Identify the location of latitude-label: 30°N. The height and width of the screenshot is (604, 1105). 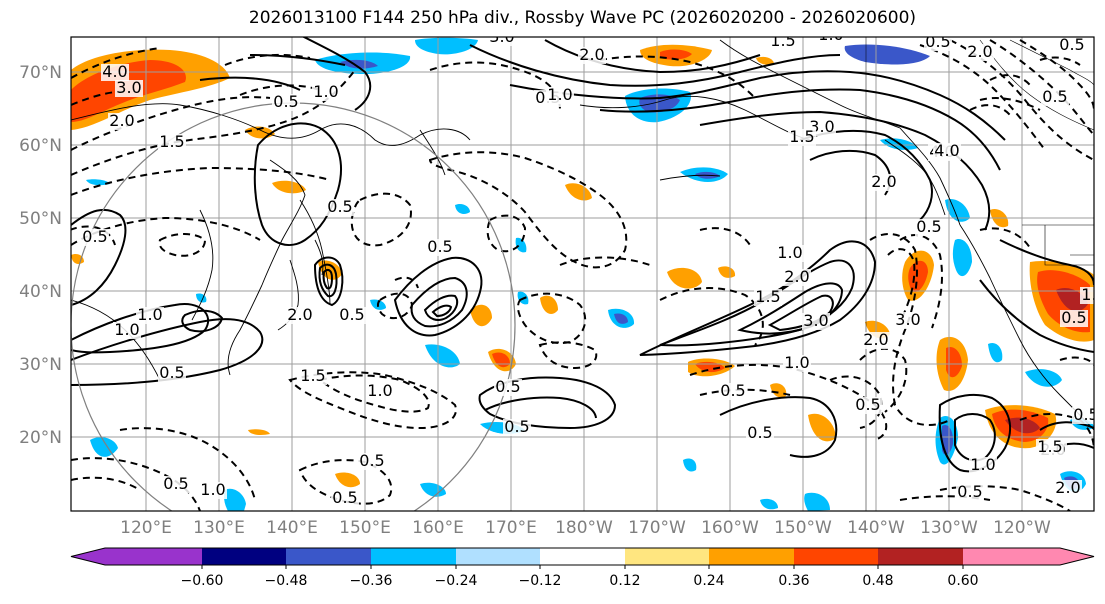
(40, 365).